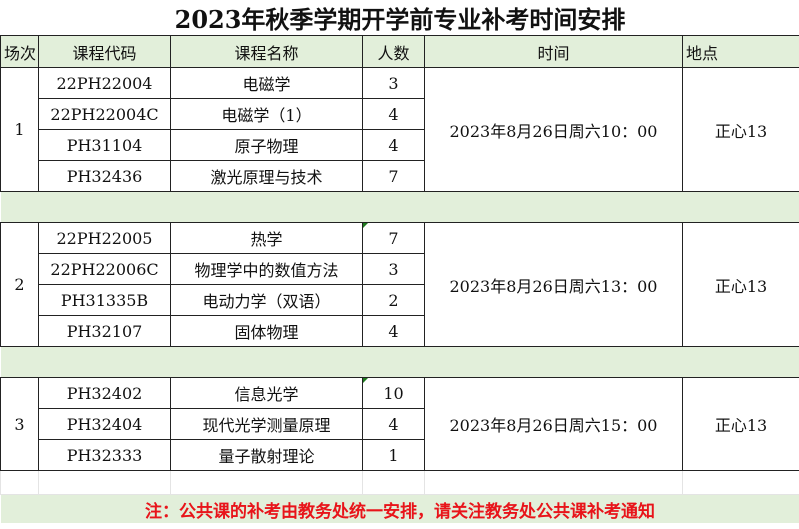  I want to click on exam-time: 2023年8月26日周六15：00, so click(553, 424).